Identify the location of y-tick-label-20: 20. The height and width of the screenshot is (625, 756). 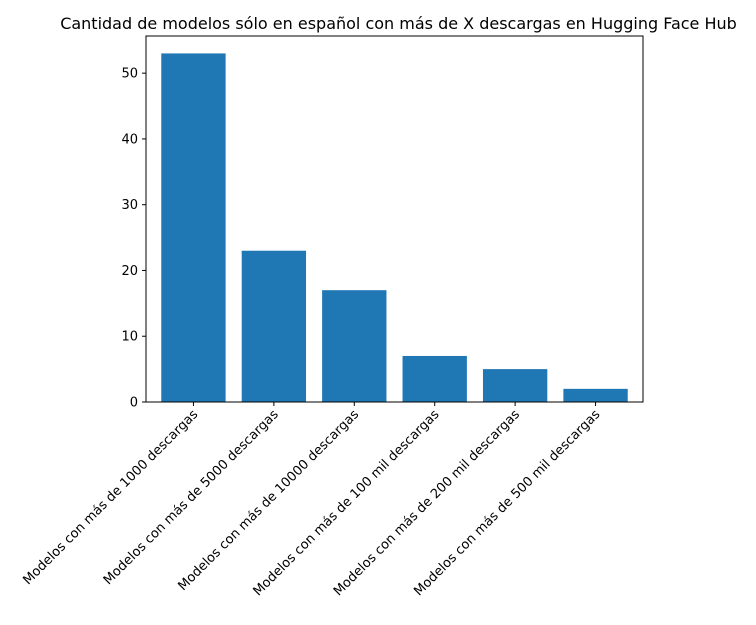
(129, 271).